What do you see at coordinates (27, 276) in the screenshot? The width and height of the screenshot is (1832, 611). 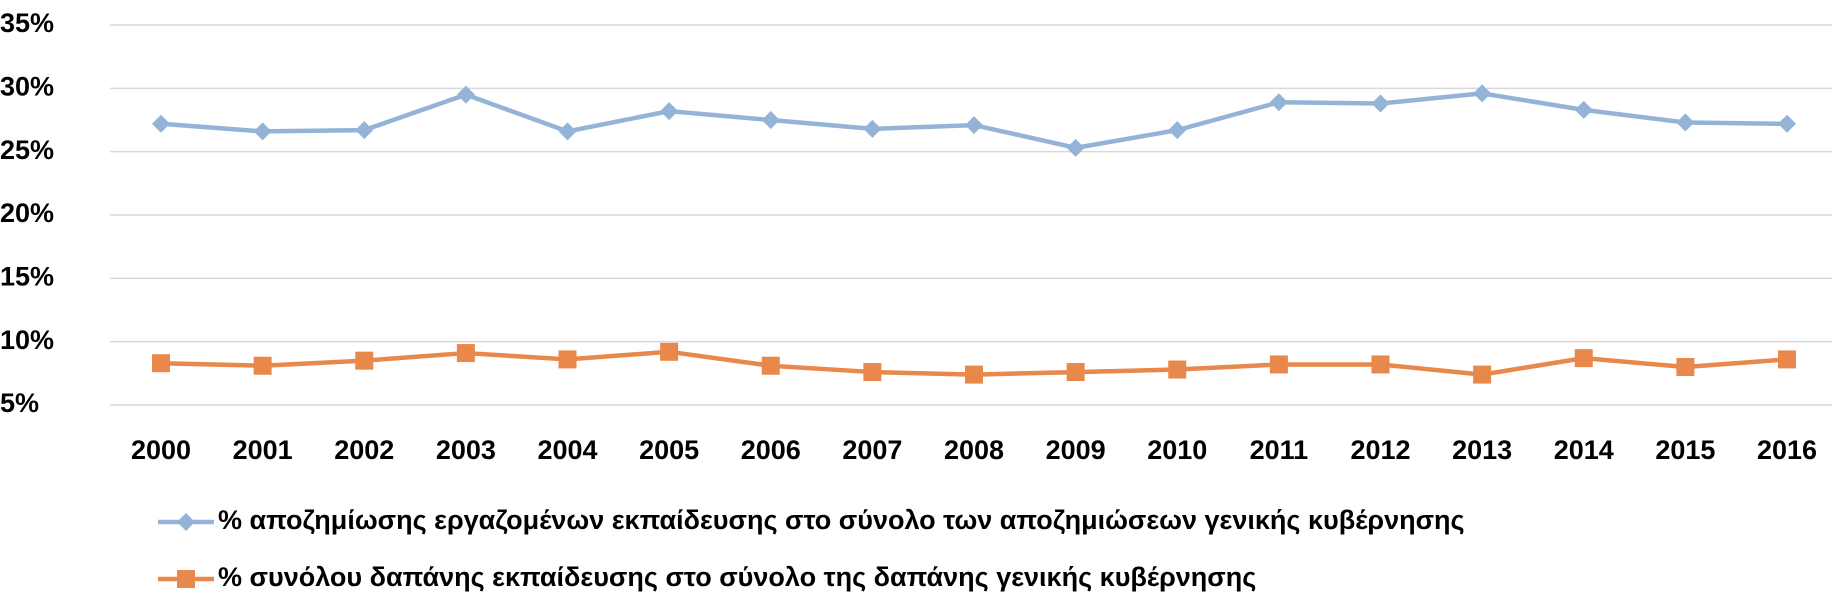 I see `y-tick-label: 15%` at bounding box center [27, 276].